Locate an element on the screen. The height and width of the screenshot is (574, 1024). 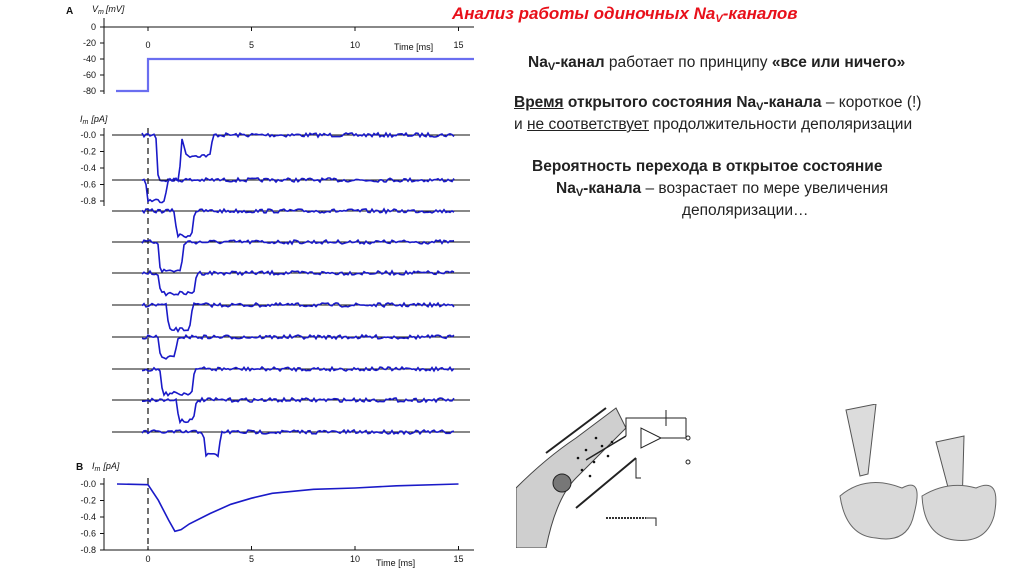
ground-symbol is located at coordinates (651, 521).